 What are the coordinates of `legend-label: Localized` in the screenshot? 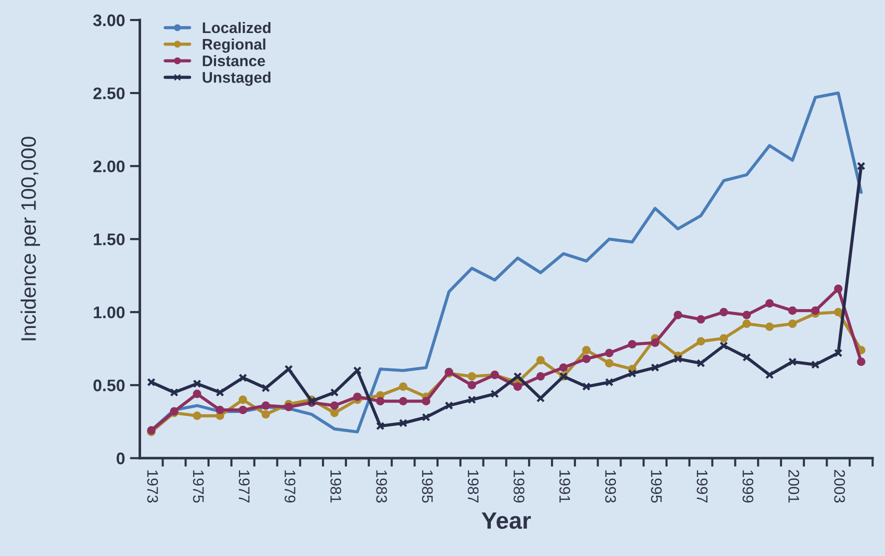 It's located at (236, 28).